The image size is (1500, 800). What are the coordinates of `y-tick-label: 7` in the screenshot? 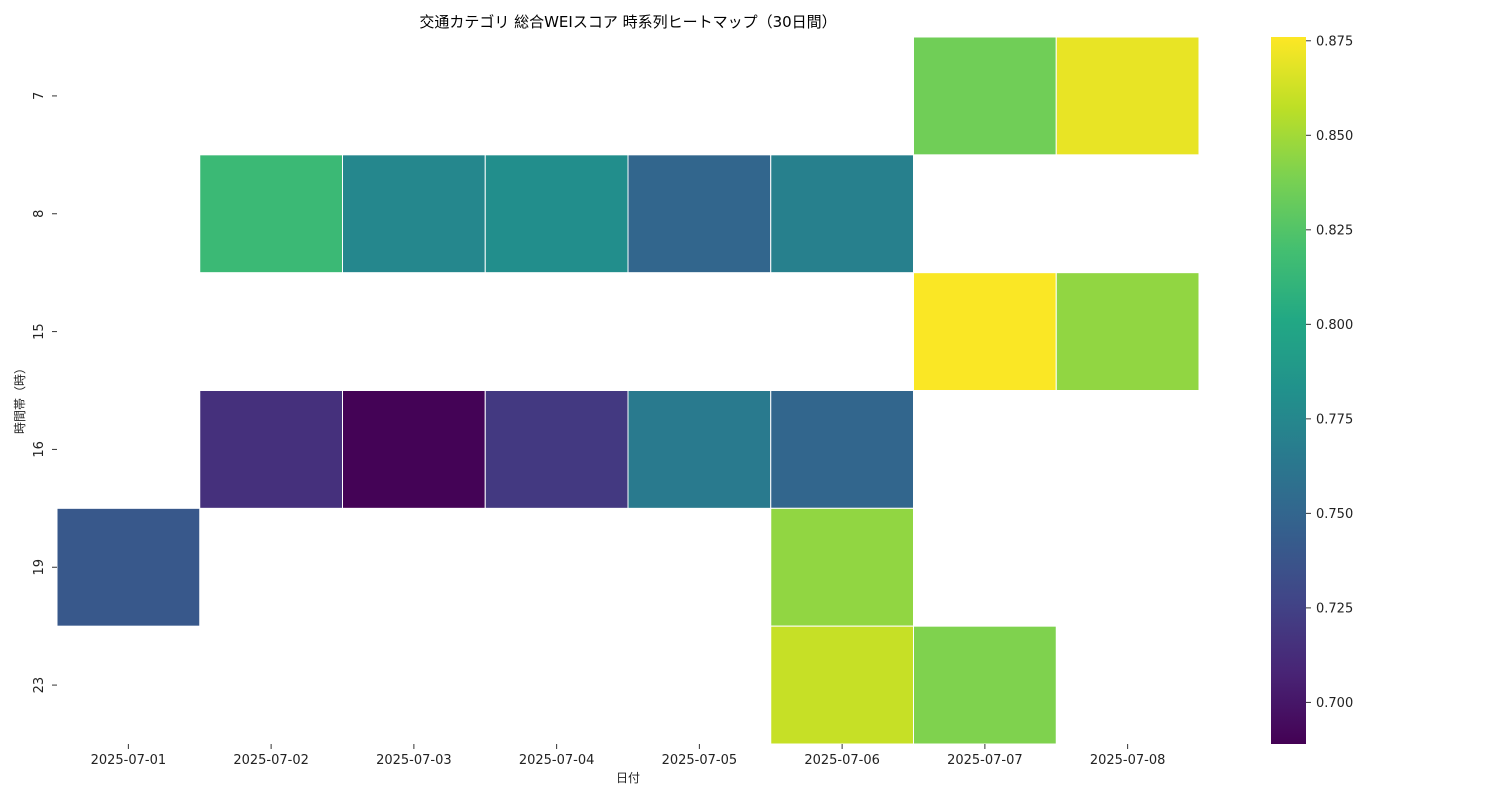 It's located at (39, 96).